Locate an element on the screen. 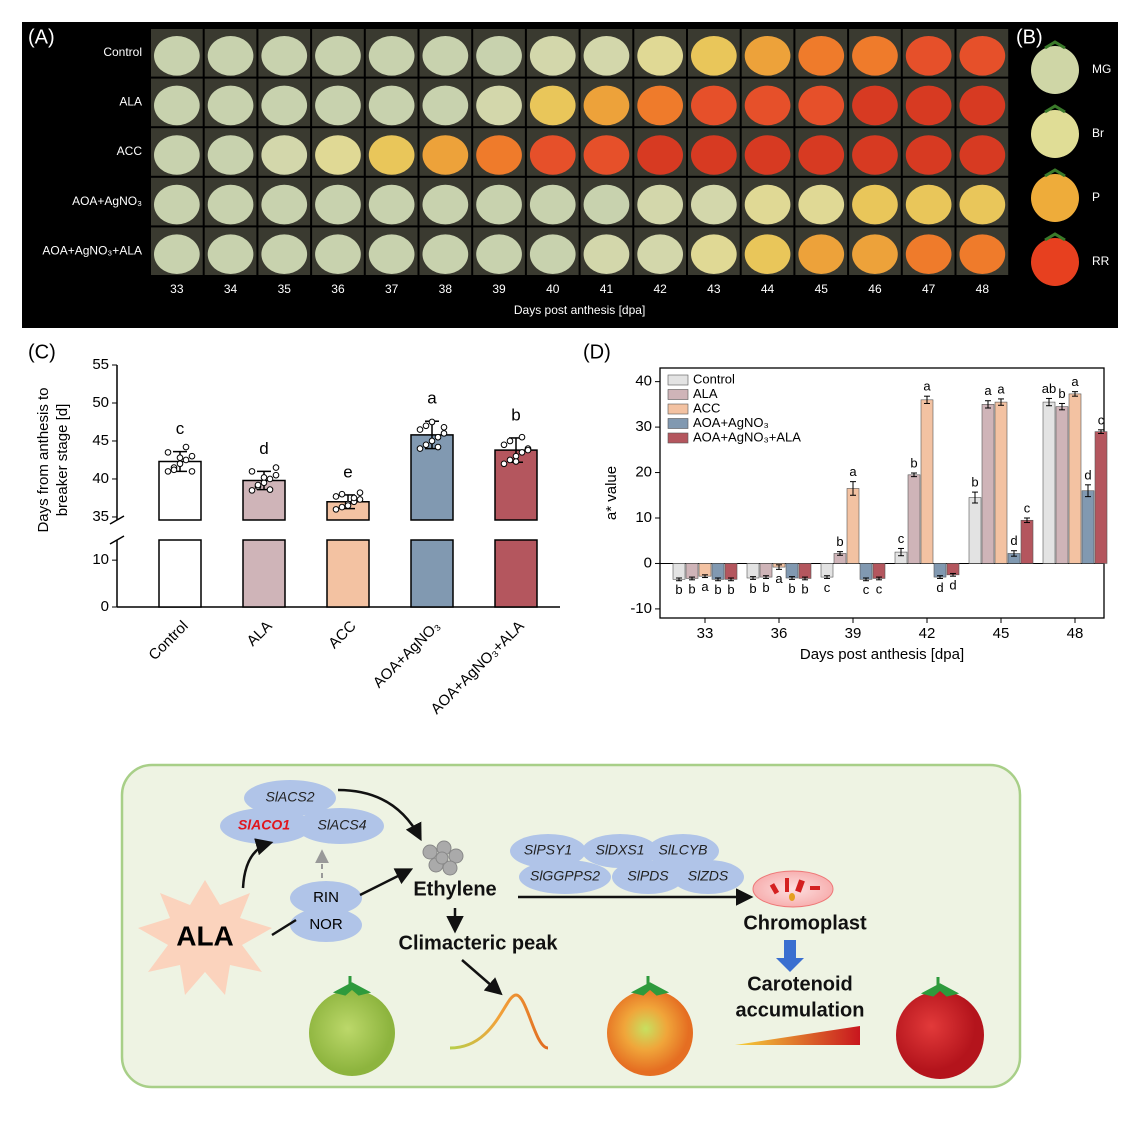  day-label: 37 is located at coordinates (392, 289).